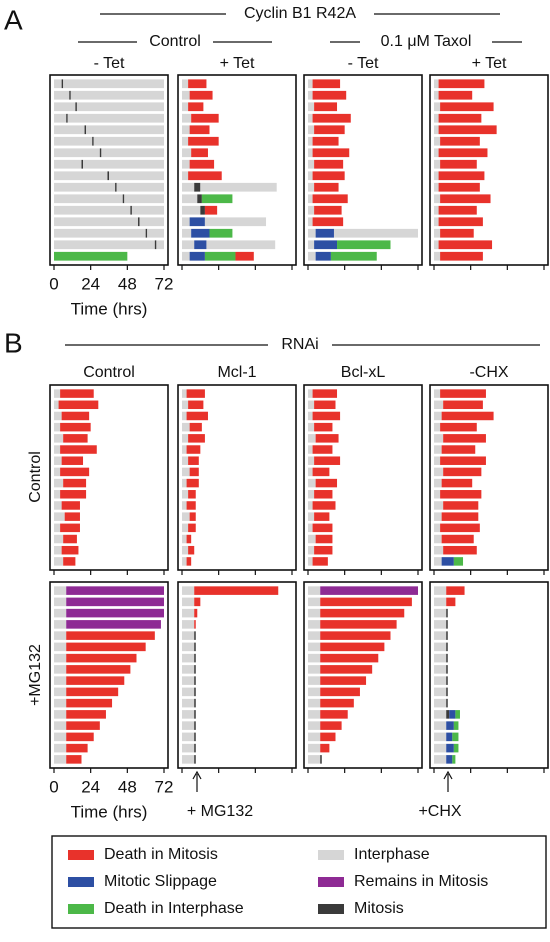 Image resolution: width=550 pixels, height=942 pixels. What do you see at coordinates (109, 308) in the screenshot?
I see `x-axis-label: Time (hrs)` at bounding box center [109, 308].